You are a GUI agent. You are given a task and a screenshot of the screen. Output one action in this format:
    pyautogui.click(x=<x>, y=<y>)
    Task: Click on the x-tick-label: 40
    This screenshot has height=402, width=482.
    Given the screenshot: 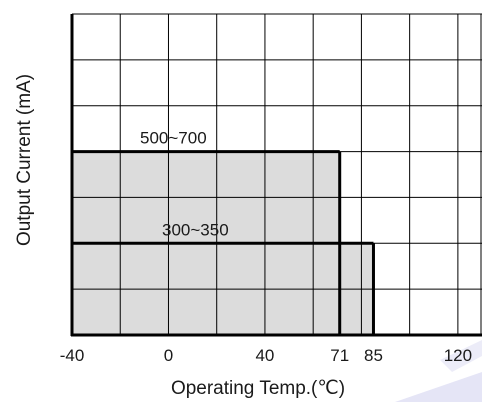 What is the action you would take?
    pyautogui.click(x=264, y=355)
    